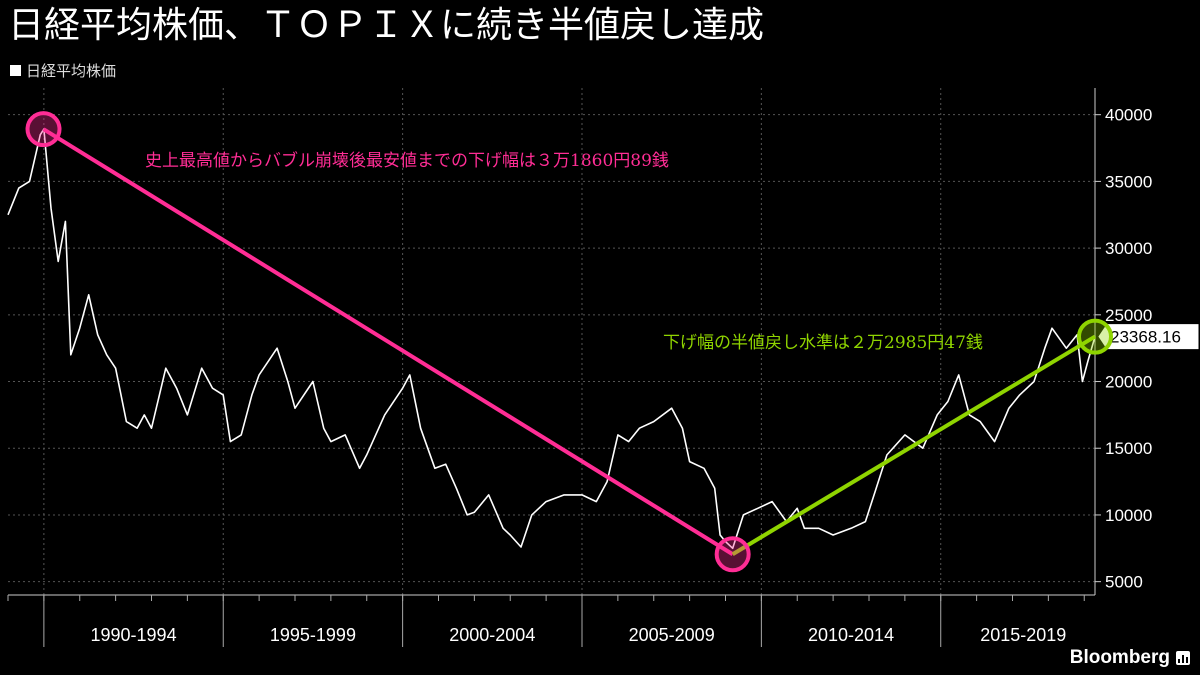 The height and width of the screenshot is (675, 1200). What do you see at coordinates (407, 160) in the screenshot?
I see `decline-annotation: 史上最高値からバブル崩壊後最安値までの下げ幅は３万1860円89銭` at bounding box center [407, 160].